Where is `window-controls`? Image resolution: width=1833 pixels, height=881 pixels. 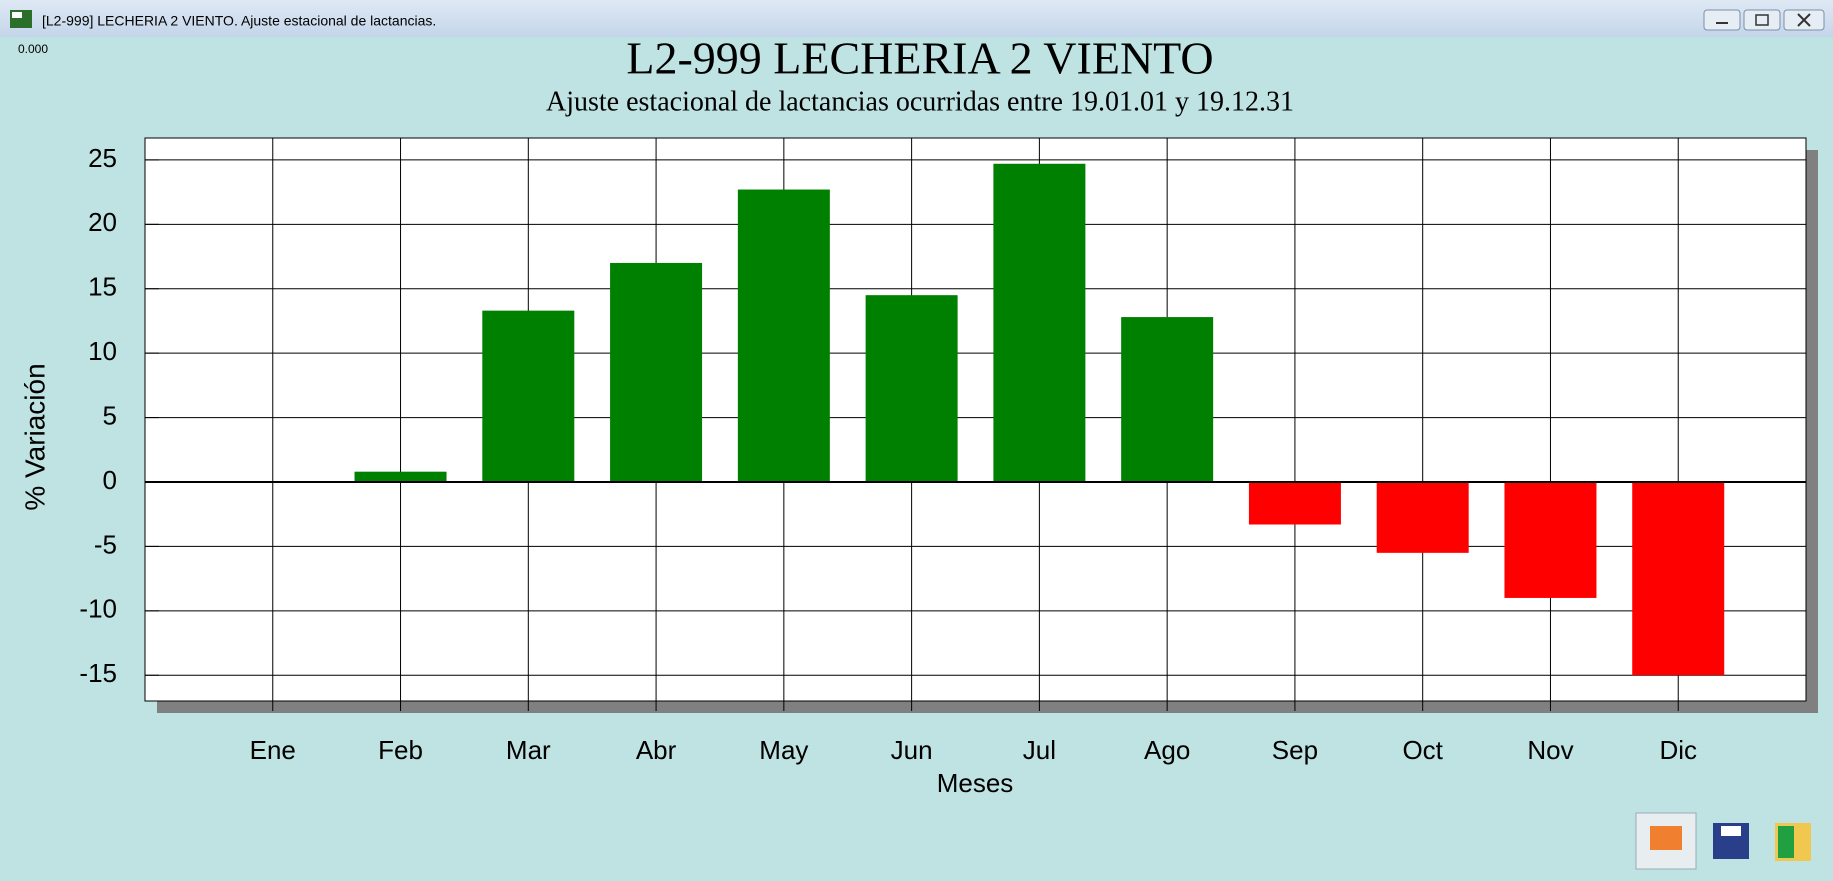
window-controls is located at coordinates (1764, 20).